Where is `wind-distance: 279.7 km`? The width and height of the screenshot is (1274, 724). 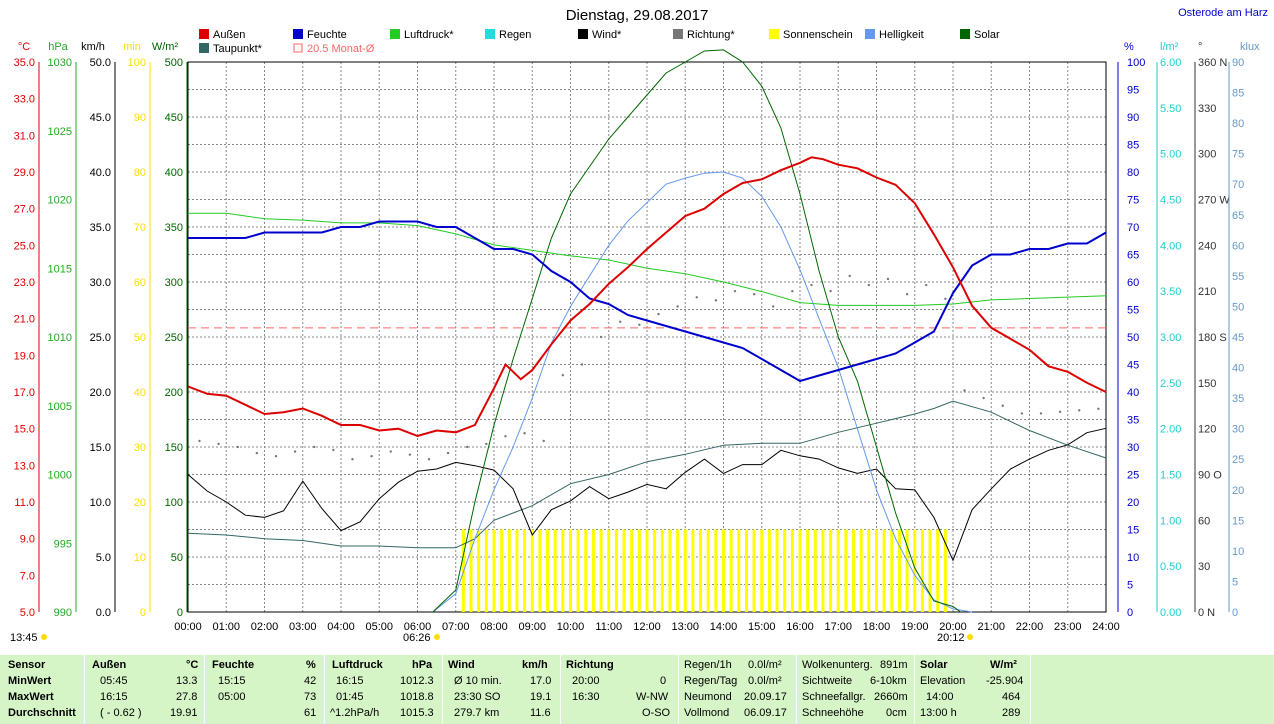 wind-distance: 279.7 km is located at coordinates (477, 713).